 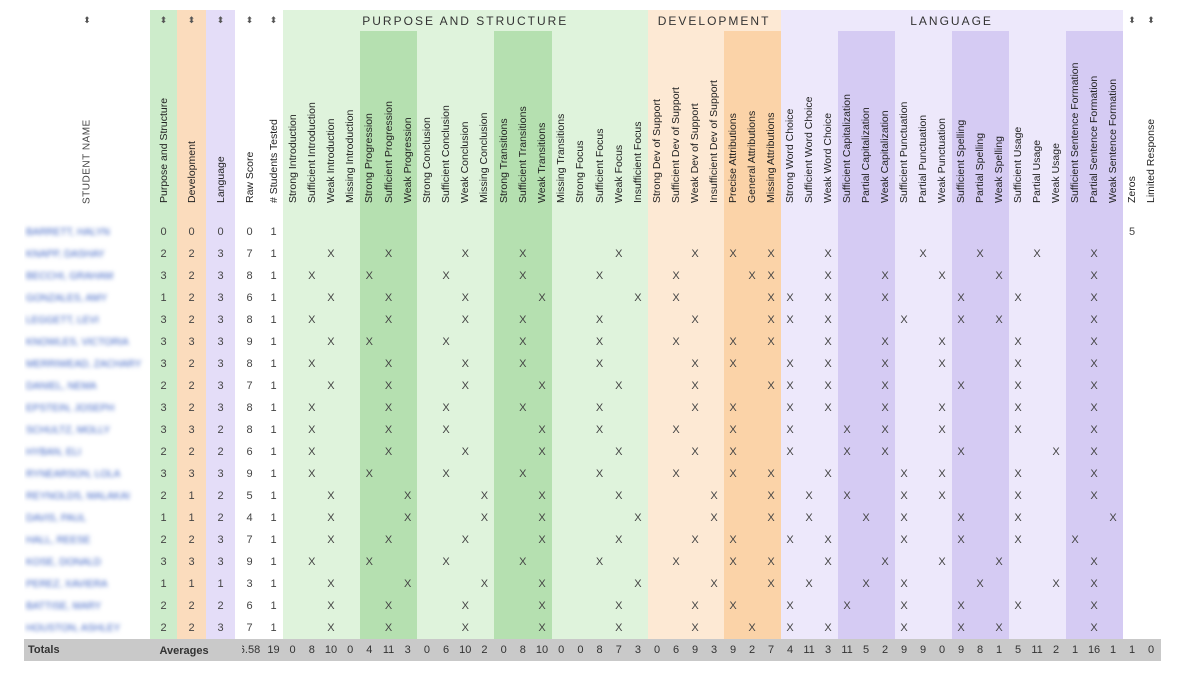 What do you see at coordinates (752, 126) in the screenshot?
I see `column-header: General Attributions` at bounding box center [752, 126].